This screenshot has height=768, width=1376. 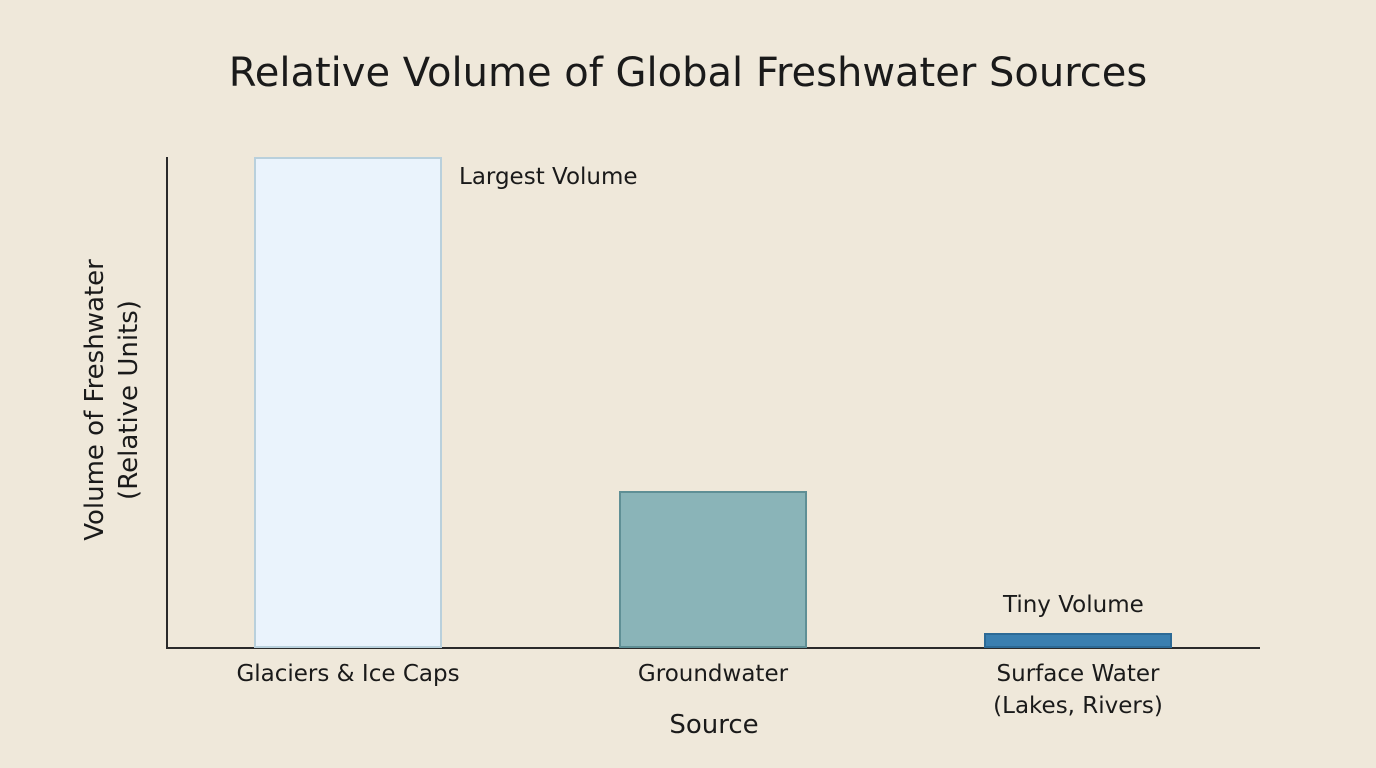 What do you see at coordinates (1078, 674) in the screenshot?
I see `x-tick-label-line: Surface Water` at bounding box center [1078, 674].